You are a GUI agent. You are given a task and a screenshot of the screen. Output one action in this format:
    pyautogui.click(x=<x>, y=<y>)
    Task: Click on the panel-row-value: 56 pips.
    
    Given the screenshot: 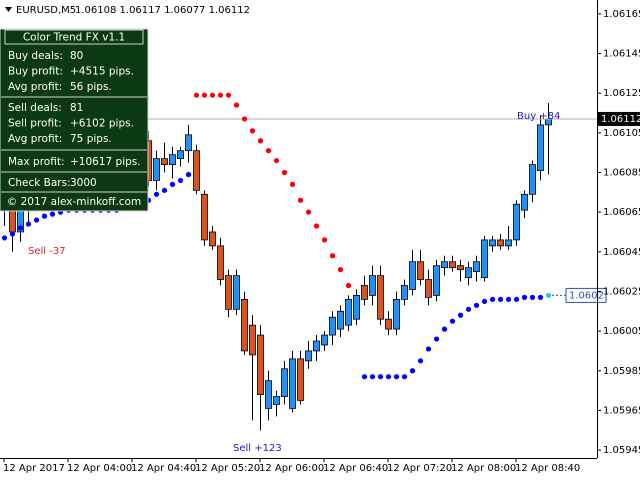 What is the action you would take?
    pyautogui.click(x=91, y=87)
    